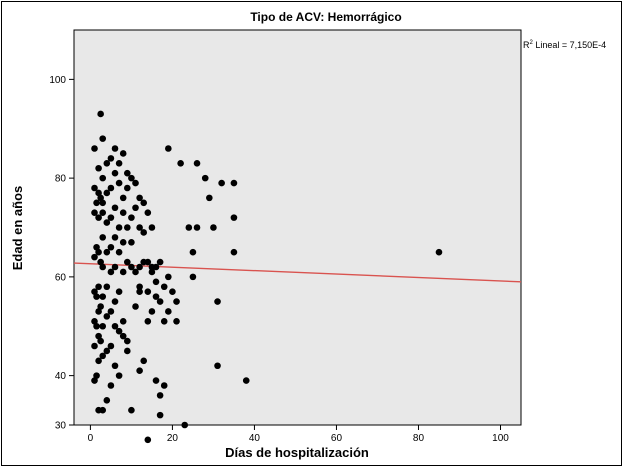 The image size is (623, 467). Describe the element at coordinates (255, 438) in the screenshot. I see `x-tick-label: 40` at that location.